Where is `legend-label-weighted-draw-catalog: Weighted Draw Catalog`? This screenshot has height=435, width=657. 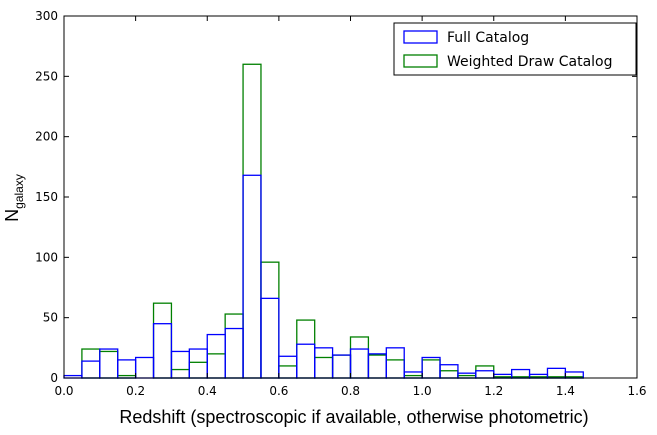 legend-label-weighted-draw-catalog: Weighted Draw Catalog is located at coordinates (530, 62).